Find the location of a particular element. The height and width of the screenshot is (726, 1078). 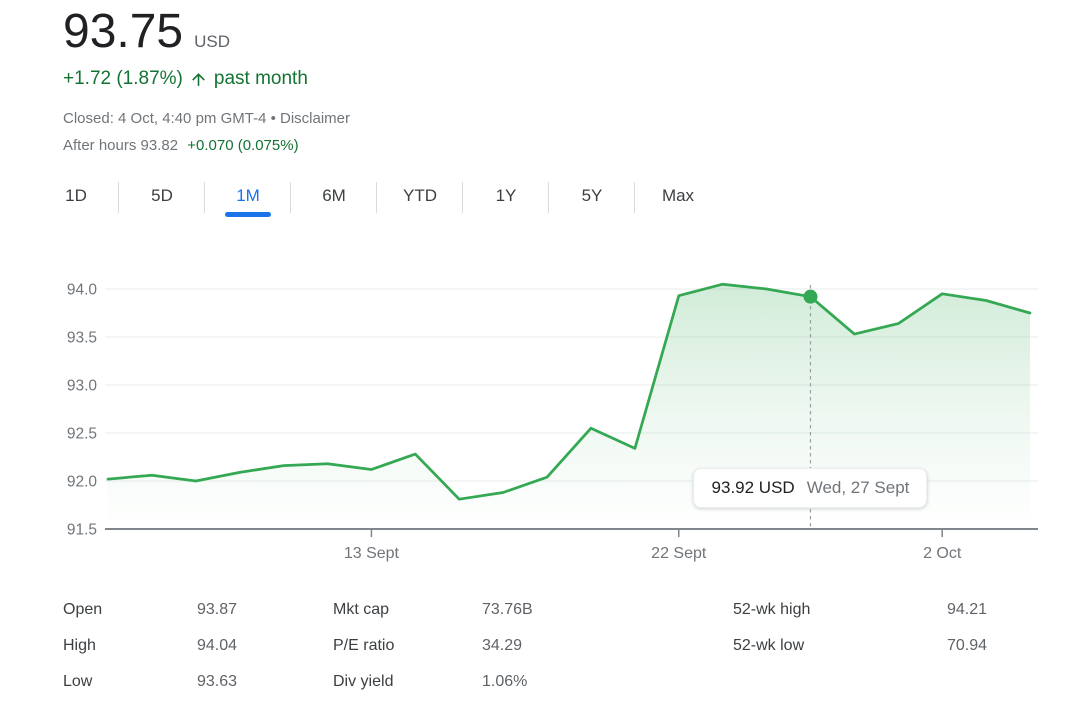

tab-1y: 1Y is located at coordinates (506, 199).